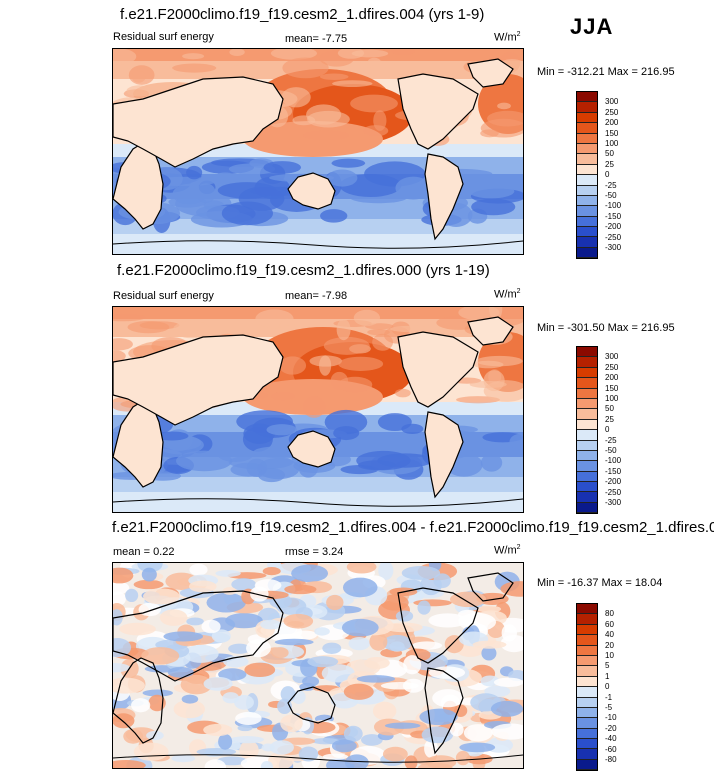 This screenshot has width=714, height=774. What do you see at coordinates (164, 552) in the screenshot?
I see `panel3-mean-value: 0.22` at bounding box center [164, 552].